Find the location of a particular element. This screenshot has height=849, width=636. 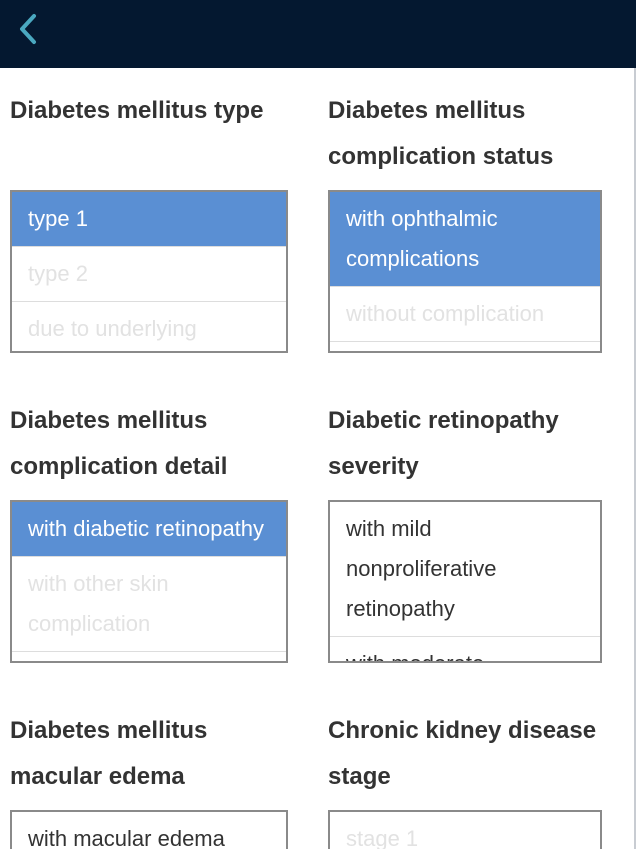

listbox: with macular edema is located at coordinates (149, 829).